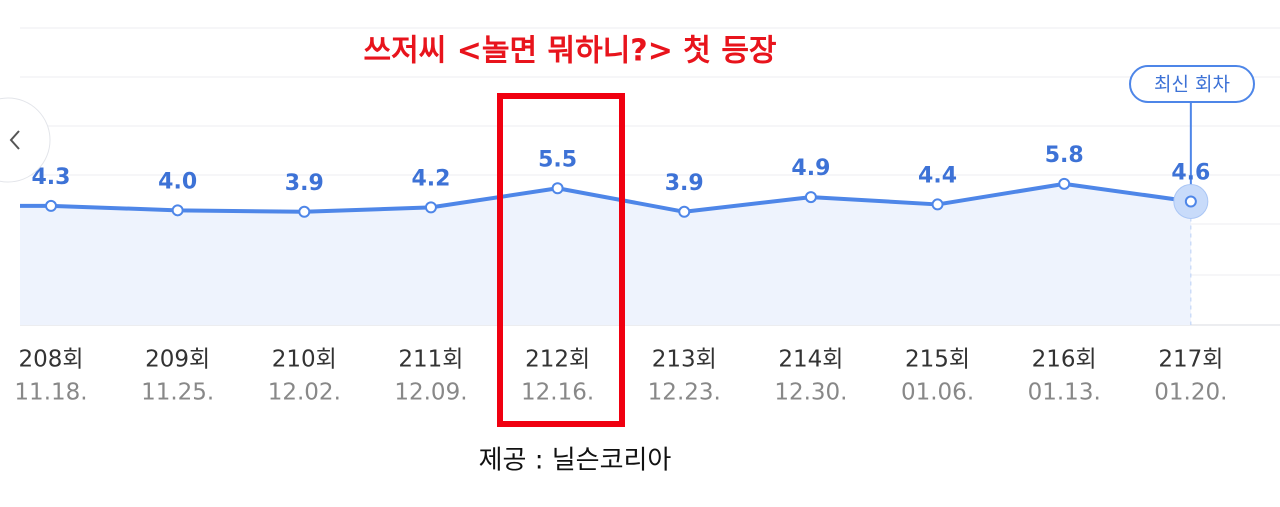 This screenshot has height=507, width=1280. What do you see at coordinates (1190, 393) in the screenshot?
I see `x-date-label: 01.20.` at bounding box center [1190, 393].